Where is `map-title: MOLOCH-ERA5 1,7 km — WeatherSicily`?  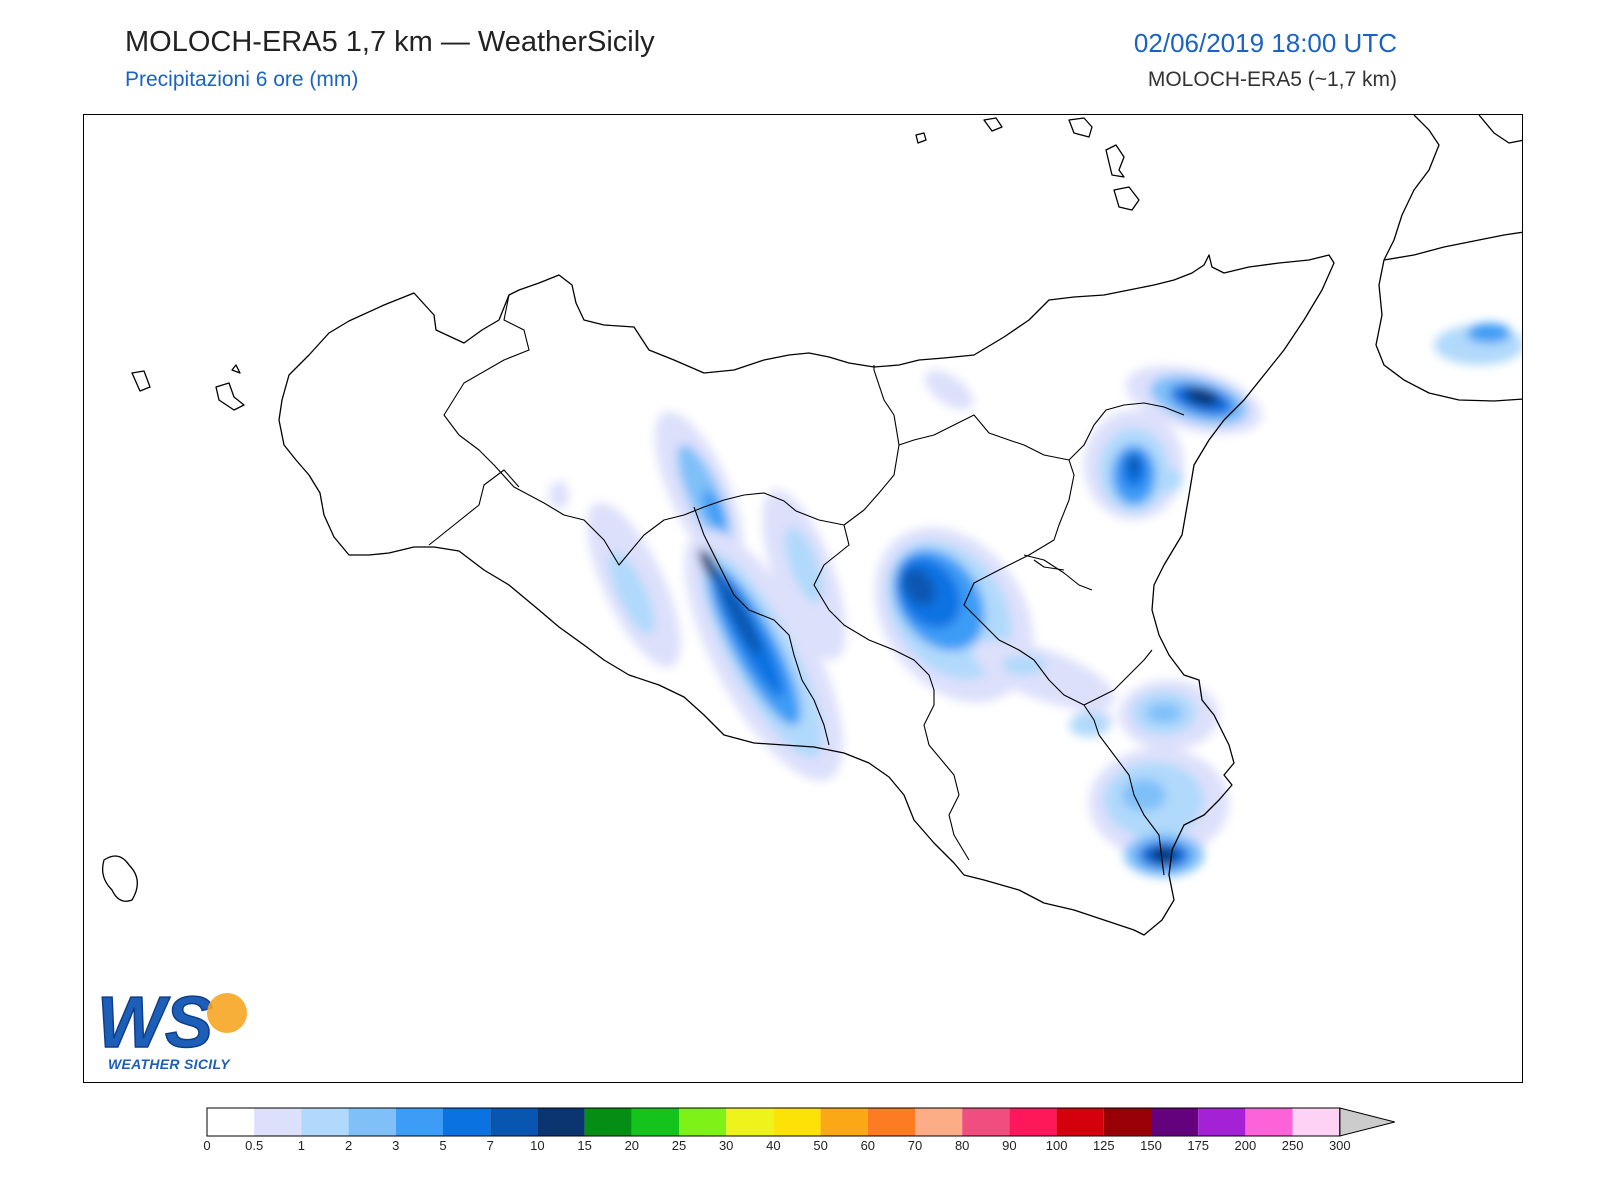
map-title: MOLOCH-ERA5 1,7 km — WeatherSicily is located at coordinates (390, 42).